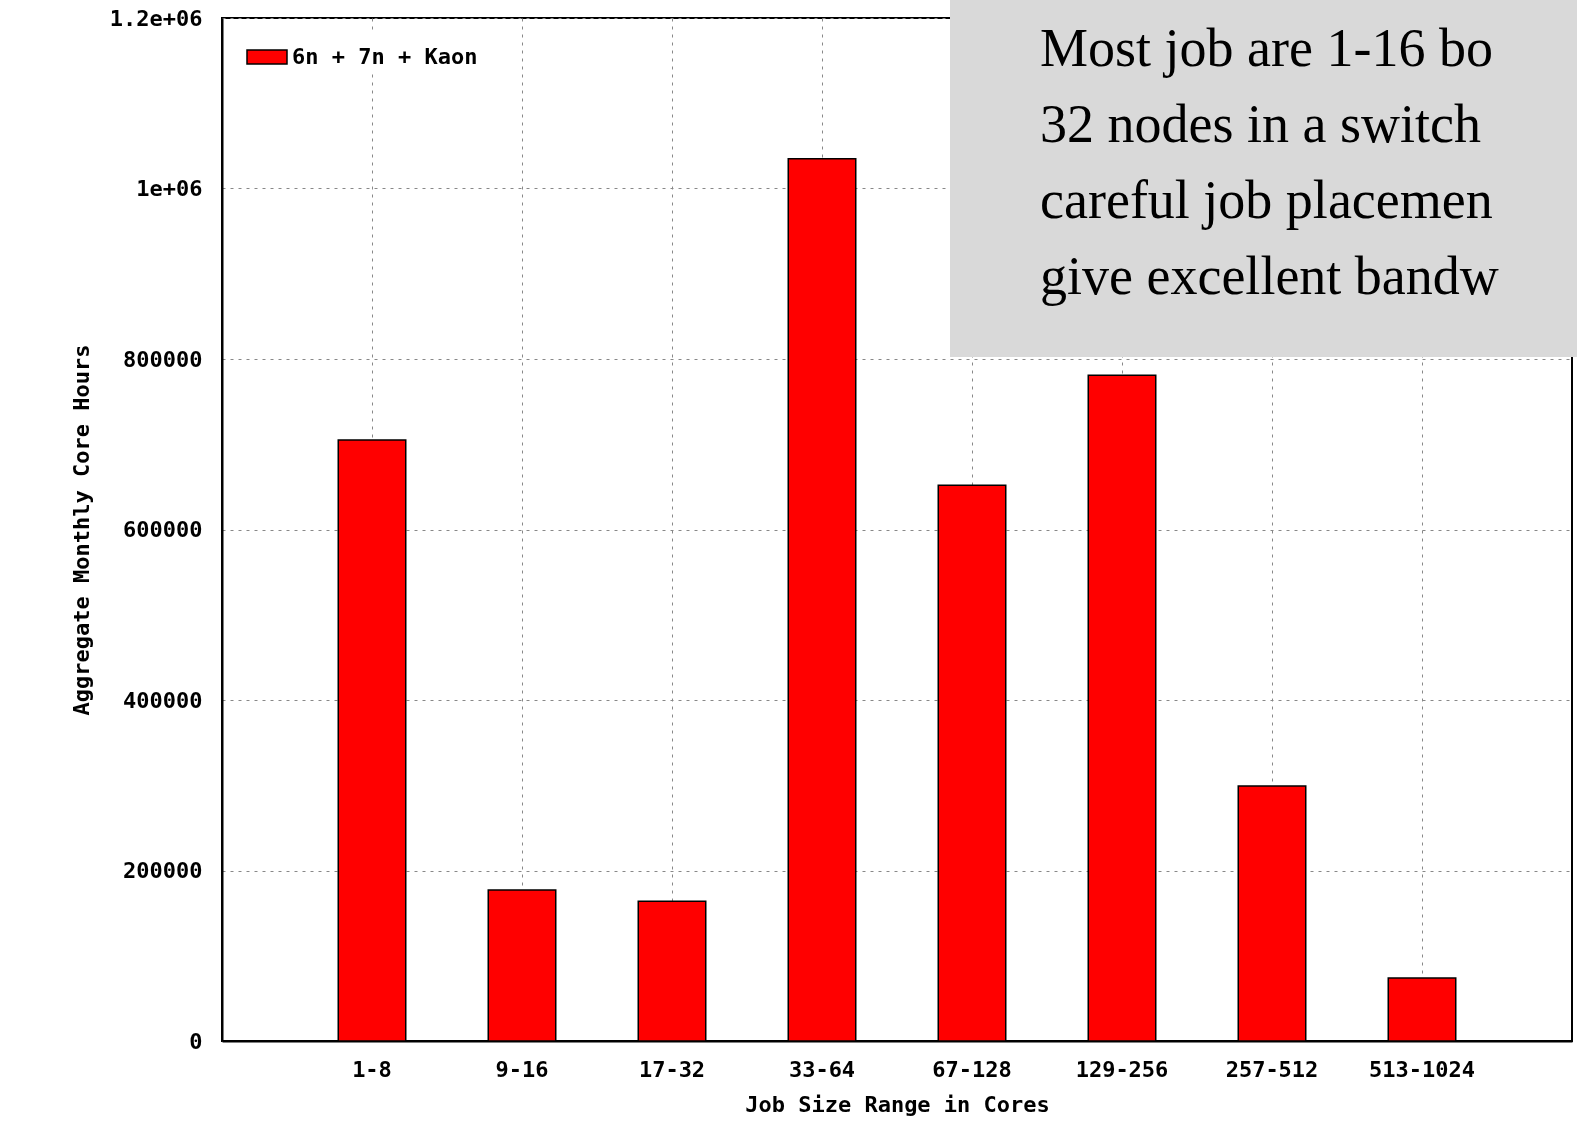 This screenshot has height=1148, width=1577. What do you see at coordinates (163, 700) in the screenshot?
I see `y-tick-label: 400000` at bounding box center [163, 700].